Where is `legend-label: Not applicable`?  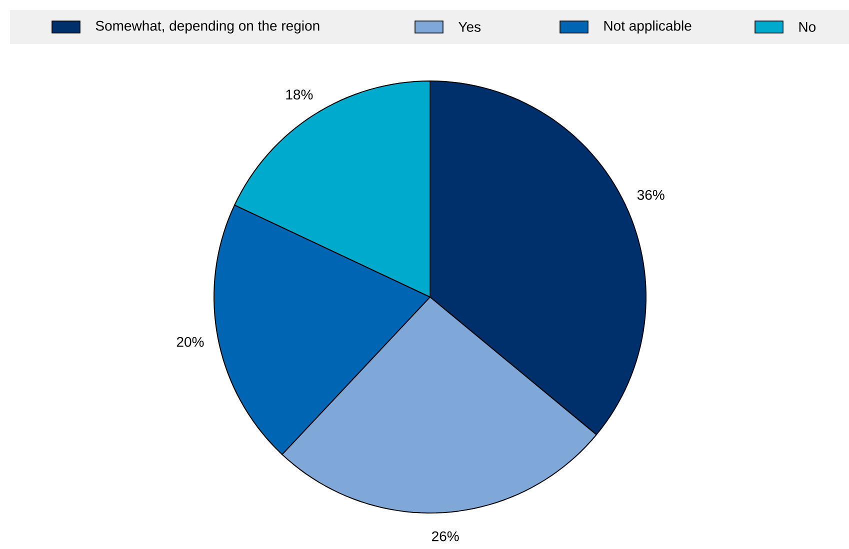
legend-label: Not applicable is located at coordinates (648, 27).